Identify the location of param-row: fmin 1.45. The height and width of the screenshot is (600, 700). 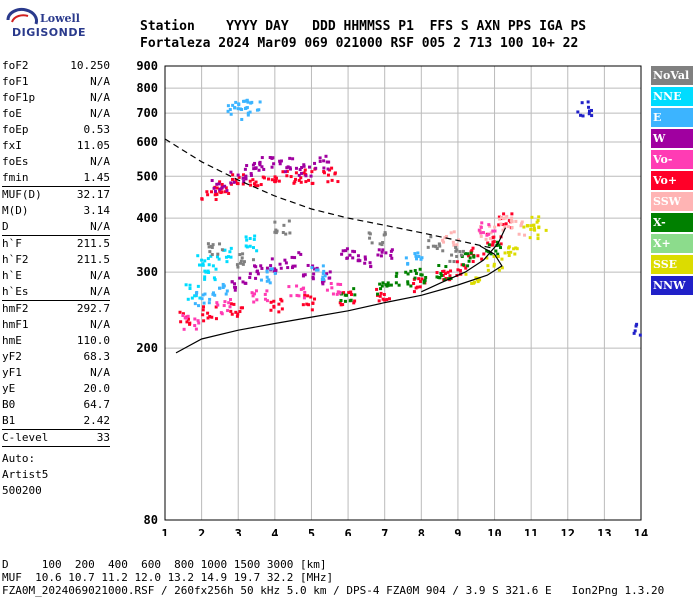
(56, 178).